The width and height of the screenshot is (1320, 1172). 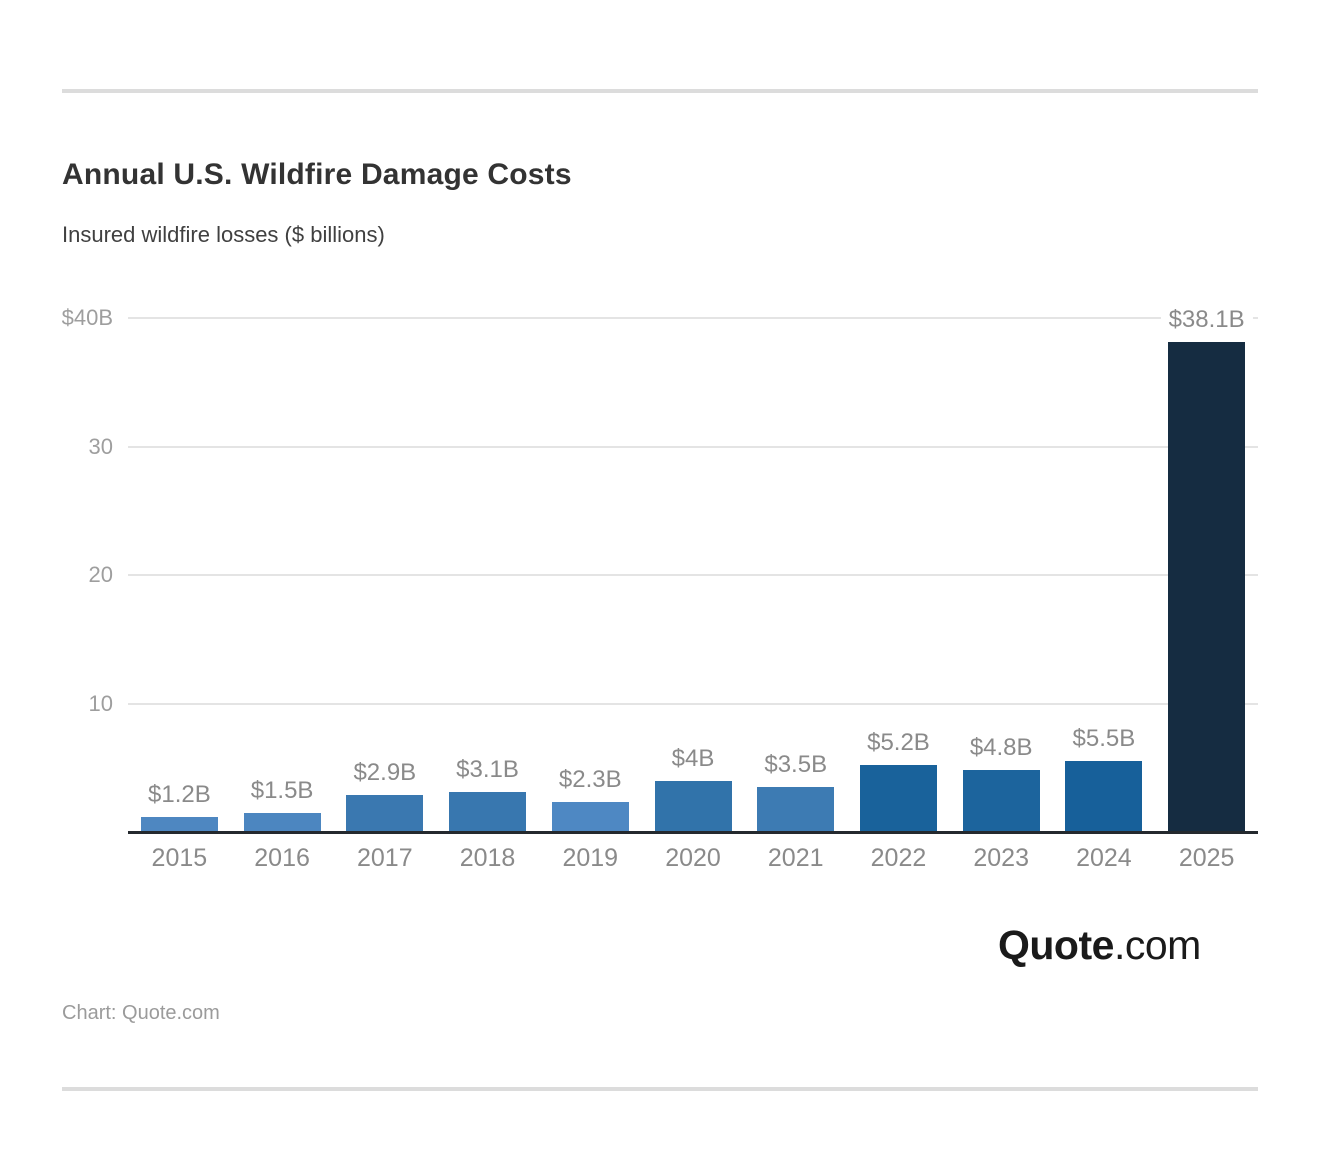 What do you see at coordinates (487, 858) in the screenshot?
I see `x-tick-label-2018: 2018` at bounding box center [487, 858].